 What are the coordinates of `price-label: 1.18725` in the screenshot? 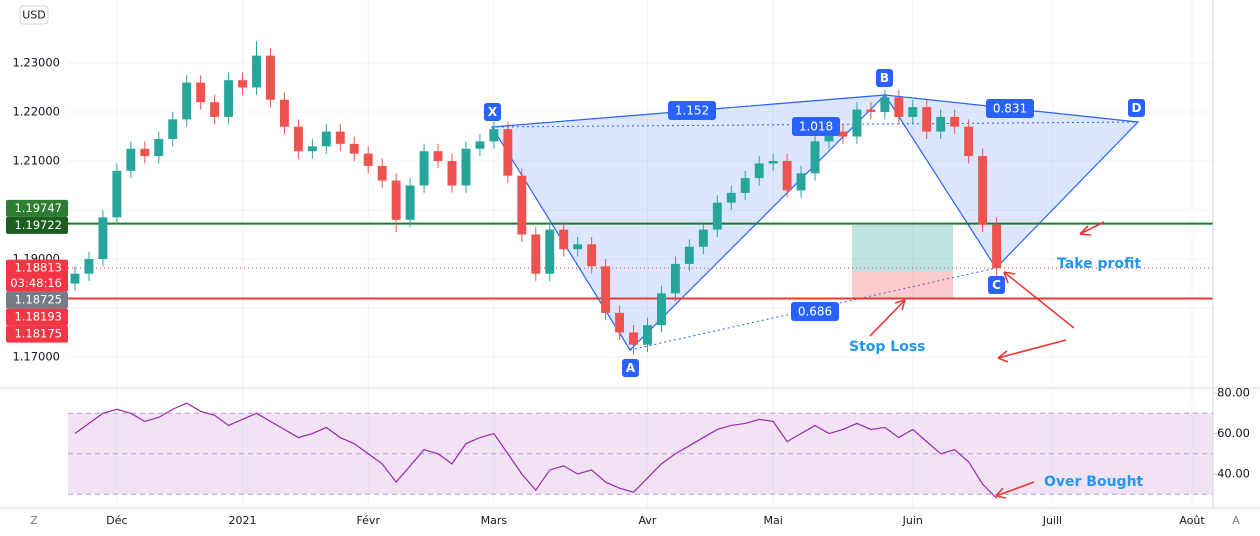 It's located at (38, 300).